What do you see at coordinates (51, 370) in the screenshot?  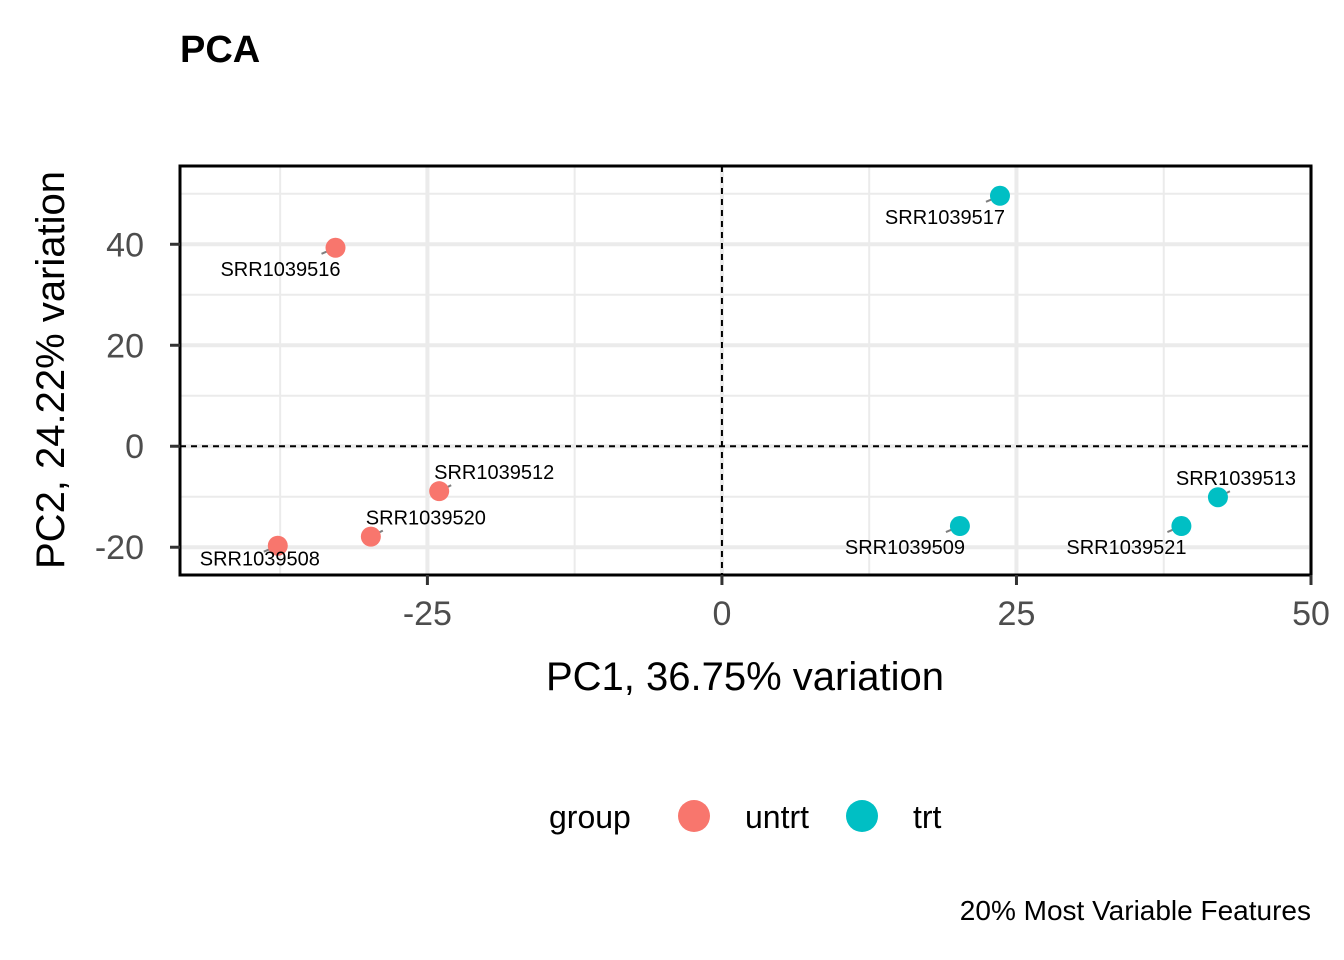 I see `y-axis-title: PC2, 24.22% variation` at bounding box center [51, 370].